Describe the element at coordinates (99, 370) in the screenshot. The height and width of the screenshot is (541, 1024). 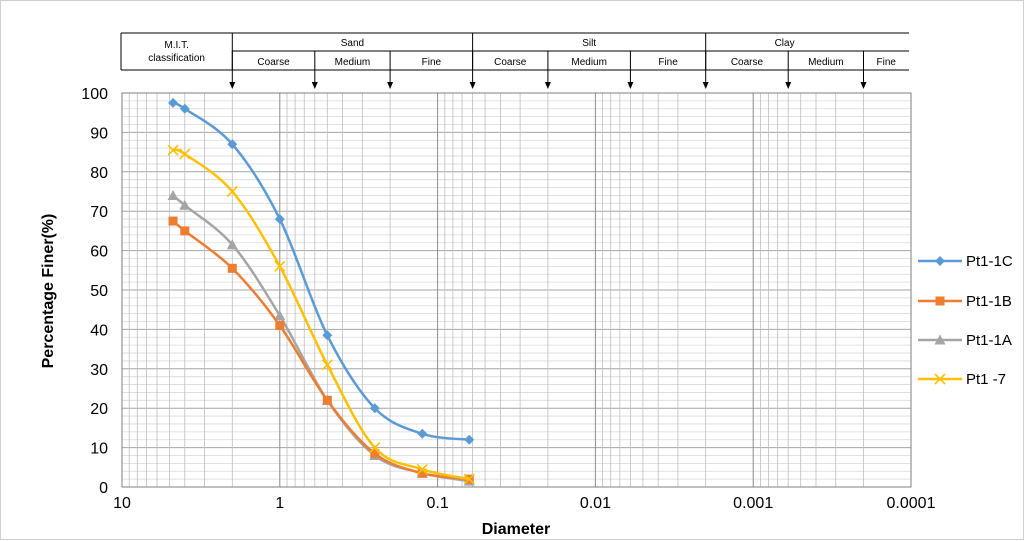
I see `y-tick-label: 30` at that location.